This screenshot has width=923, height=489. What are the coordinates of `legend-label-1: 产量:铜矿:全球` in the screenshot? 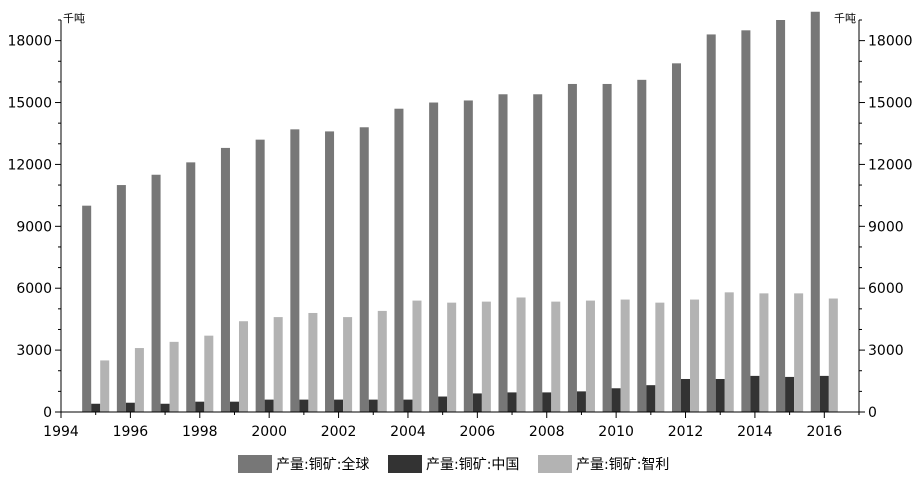 It's located at (322, 464).